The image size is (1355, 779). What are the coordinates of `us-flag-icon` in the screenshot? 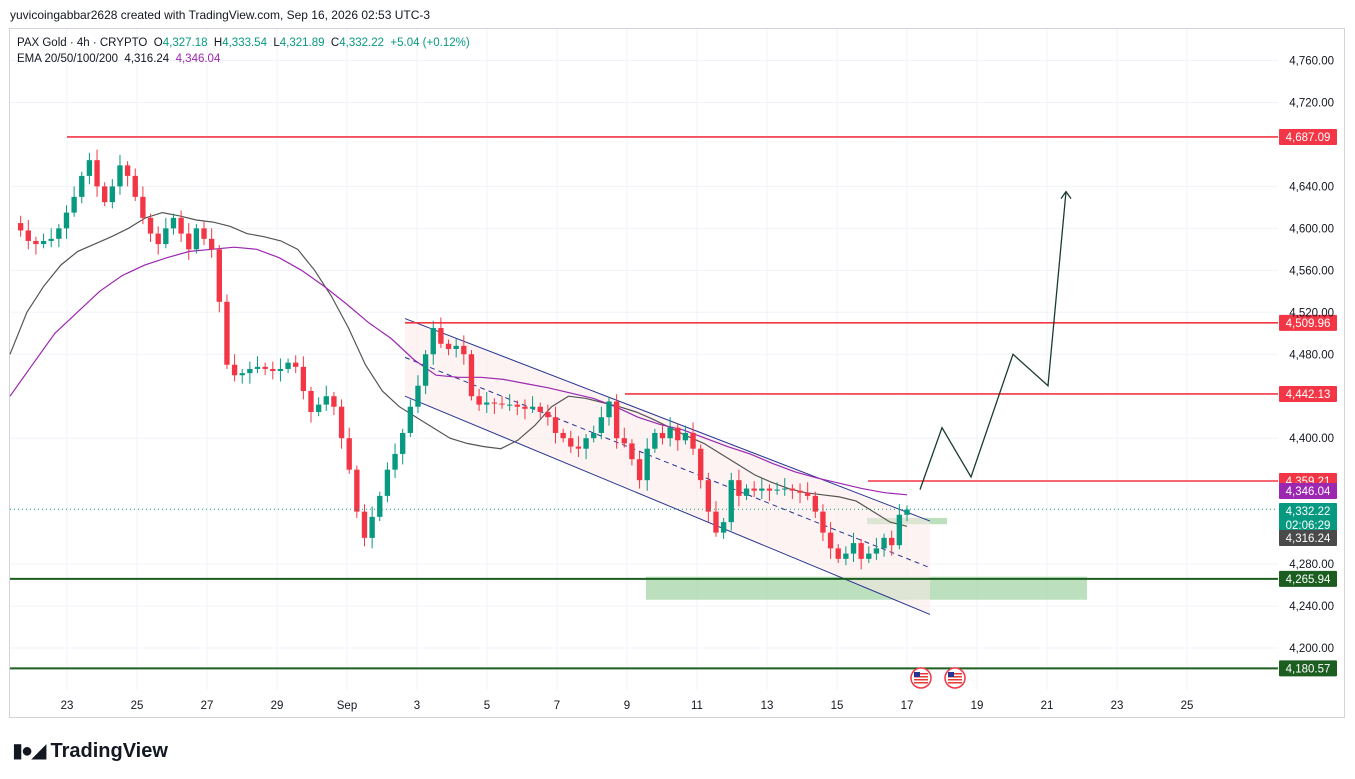 It's located at (921, 678).